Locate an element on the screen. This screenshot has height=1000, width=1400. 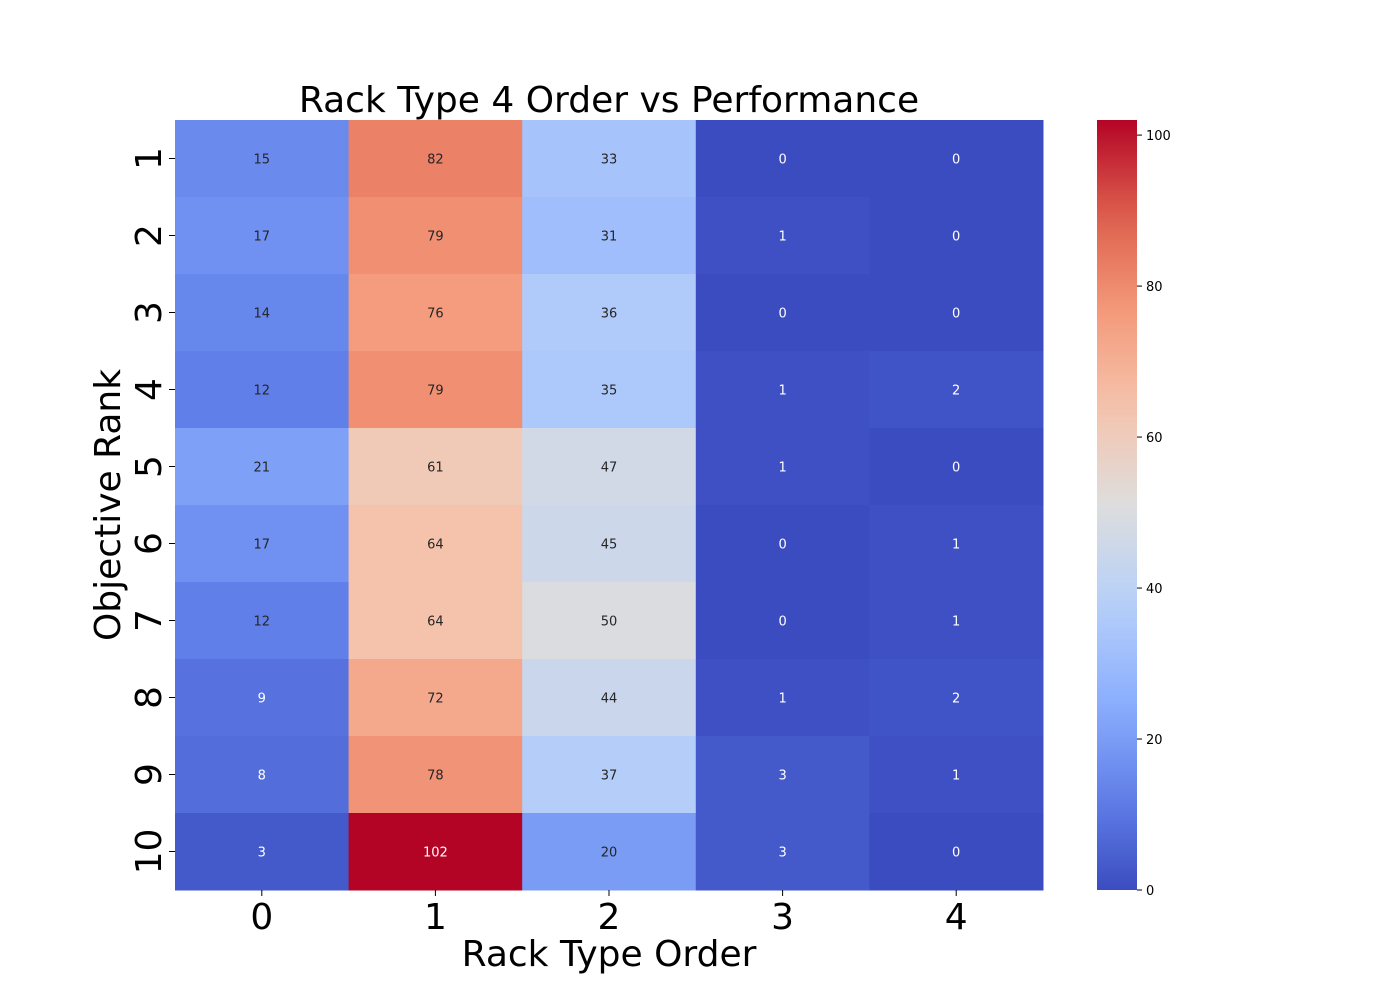
cell-value-label: 50 is located at coordinates (609, 622).